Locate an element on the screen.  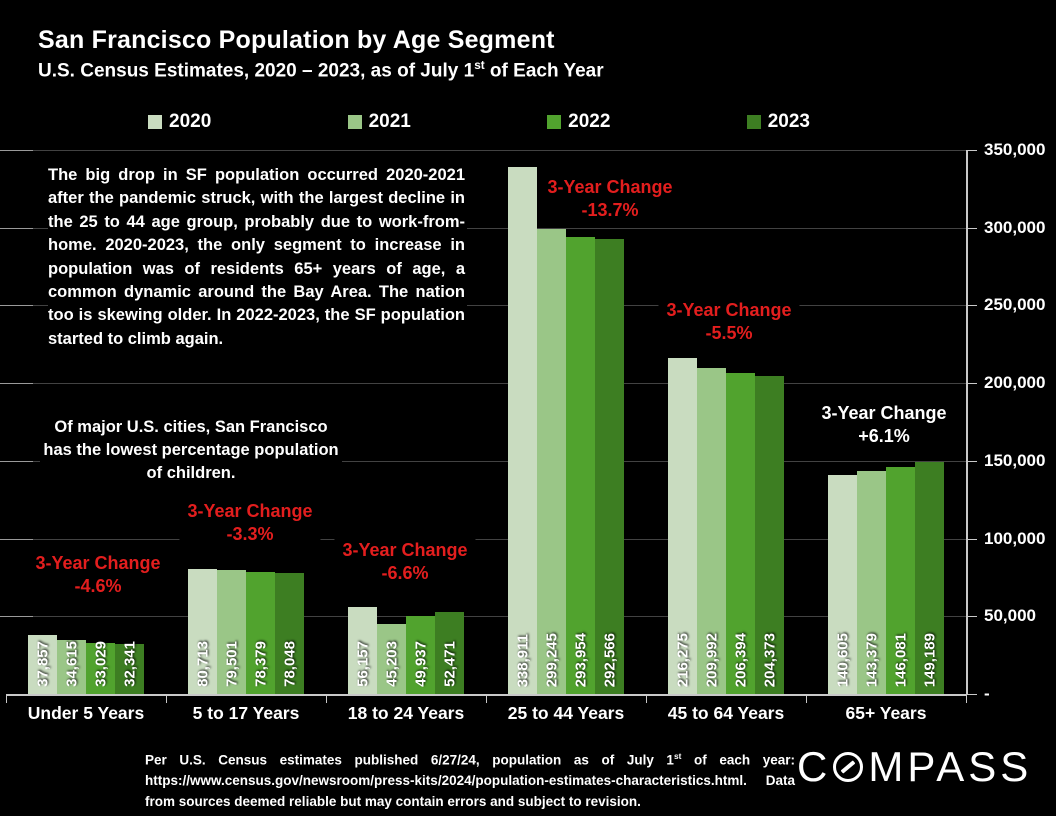
bar-value-label: 146,081 is located at coordinates (900, 659).